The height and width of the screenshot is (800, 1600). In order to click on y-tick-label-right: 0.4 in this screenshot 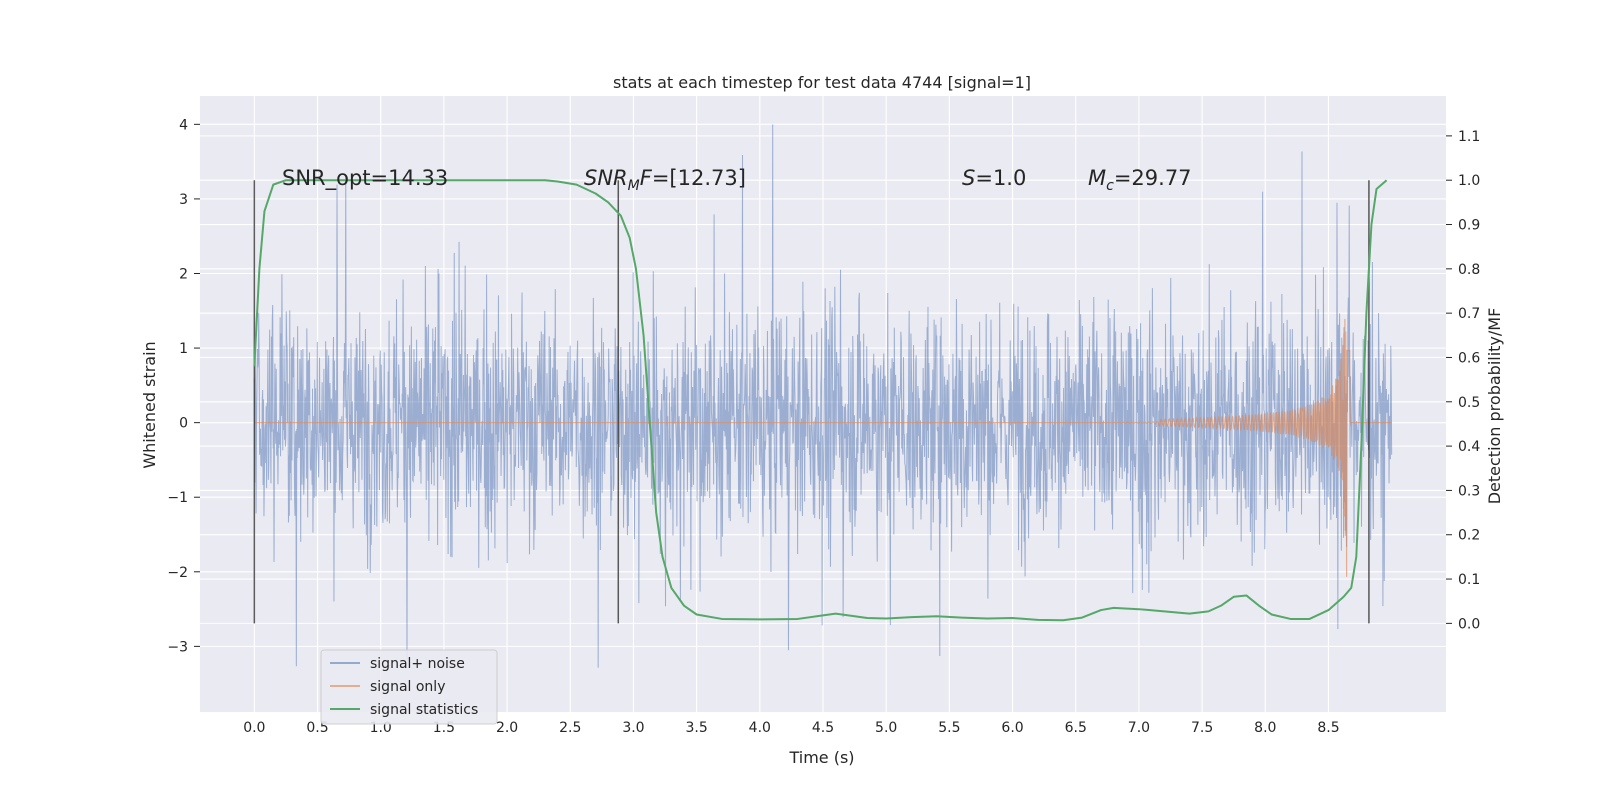, I will do `click(1469, 447)`.